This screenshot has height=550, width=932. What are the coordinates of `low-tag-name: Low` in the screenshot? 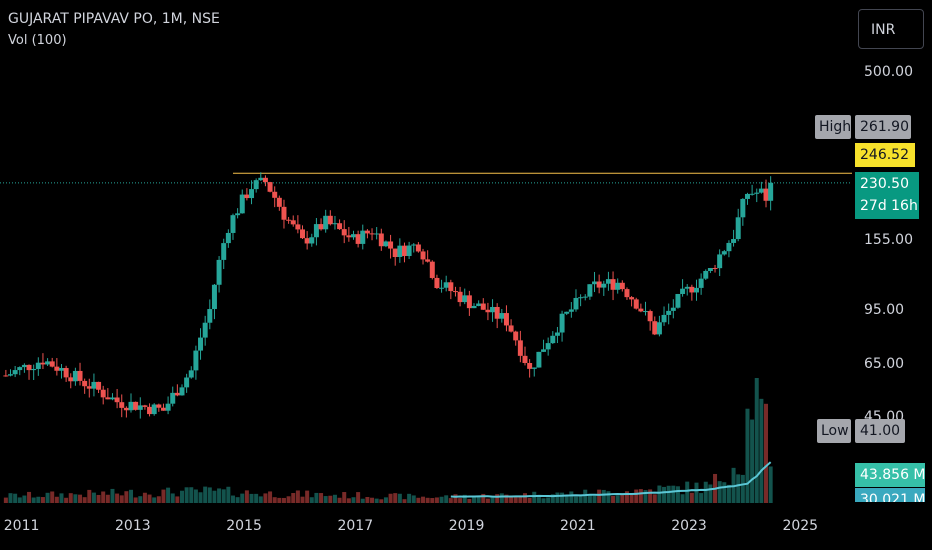 It's located at (834, 431).